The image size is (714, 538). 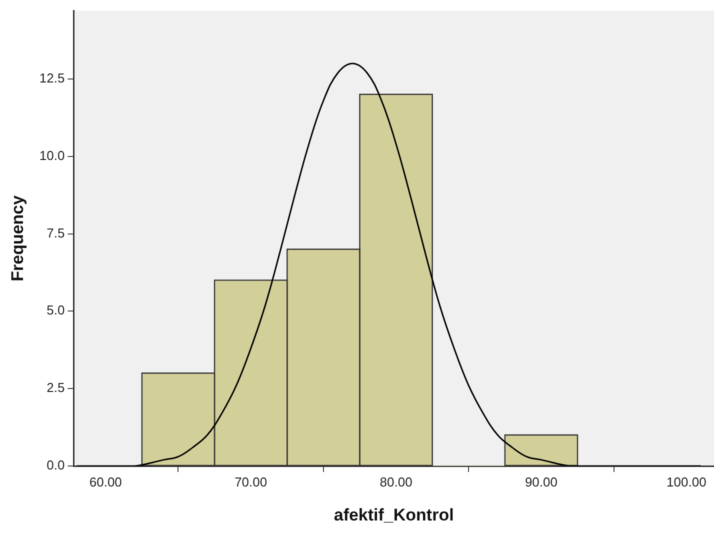 What do you see at coordinates (686, 482) in the screenshot?
I see `x-tick-label: 100.00` at bounding box center [686, 482].